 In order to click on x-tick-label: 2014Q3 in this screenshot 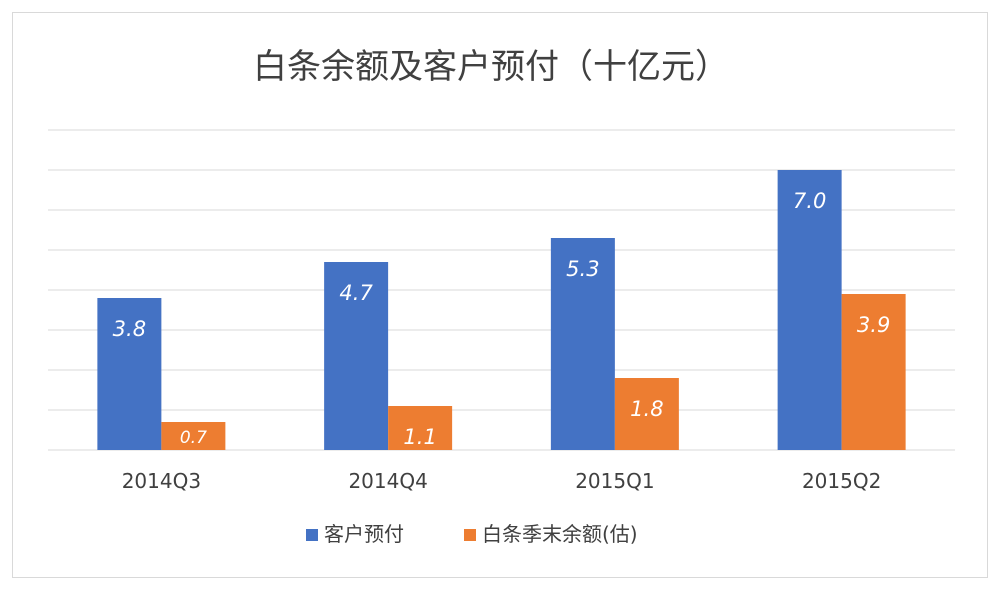, I will do `click(161, 481)`.